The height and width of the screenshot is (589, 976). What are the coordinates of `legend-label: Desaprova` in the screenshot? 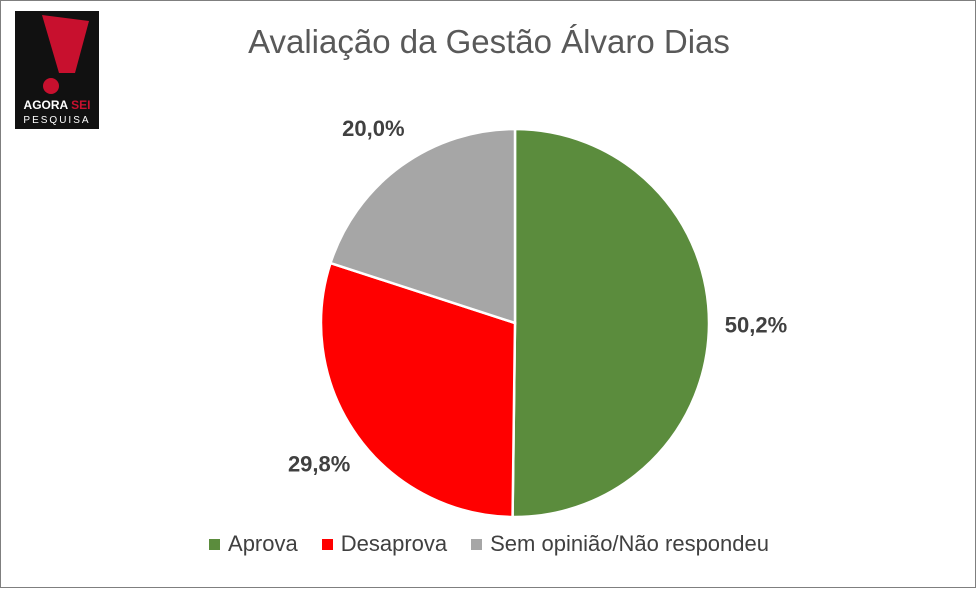 It's located at (394, 543).